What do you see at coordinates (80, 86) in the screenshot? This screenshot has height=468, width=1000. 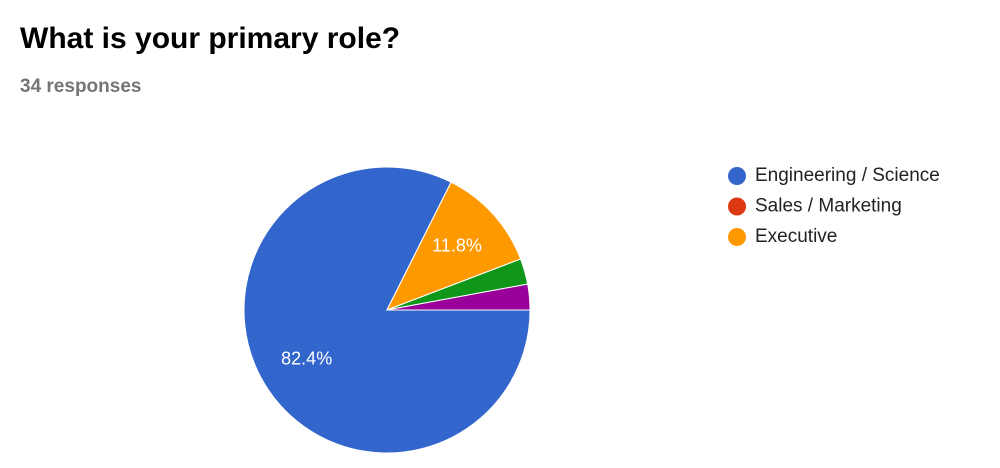 I see `chart-subtitle: 34 responses` at bounding box center [80, 86].